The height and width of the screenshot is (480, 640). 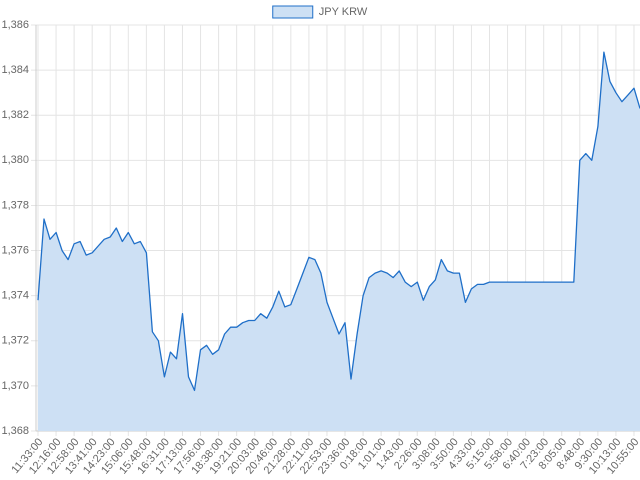 I want to click on y-tick-label: 1,368, so click(x=15, y=431).